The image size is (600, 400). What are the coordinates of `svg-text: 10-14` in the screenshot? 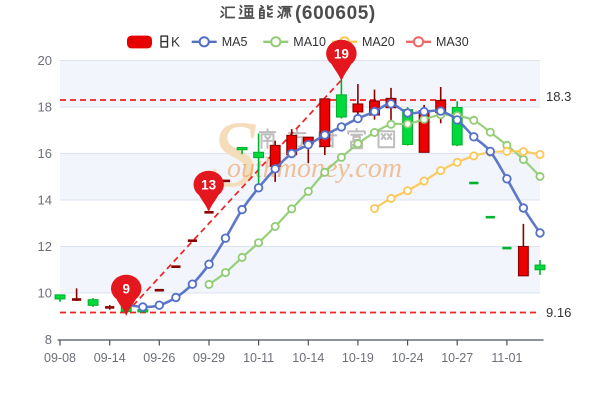 It's located at (308, 358).